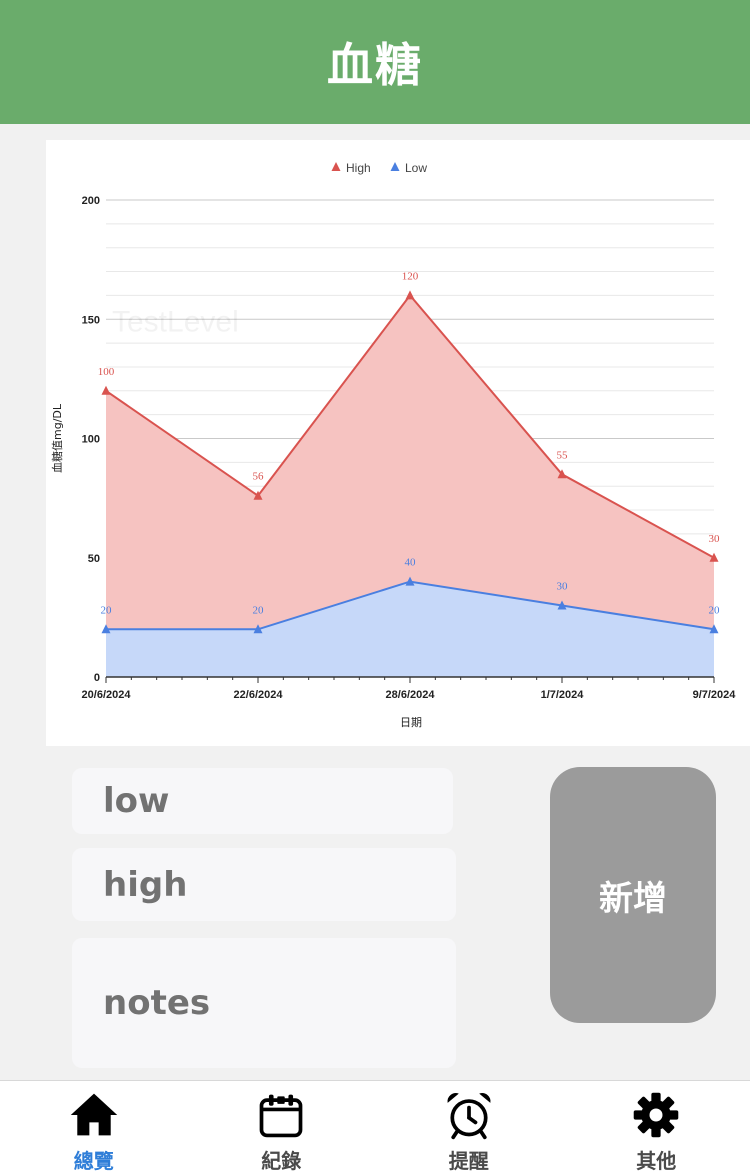 The width and height of the screenshot is (750, 1174). Describe the element at coordinates (469, 1116) in the screenshot. I see `alarm-clock-icon` at that location.